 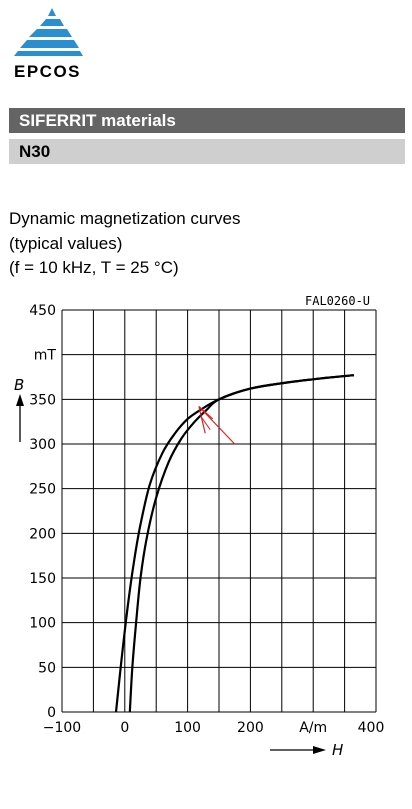 I want to click on y-axis-arrowhead, so click(x=20, y=400).